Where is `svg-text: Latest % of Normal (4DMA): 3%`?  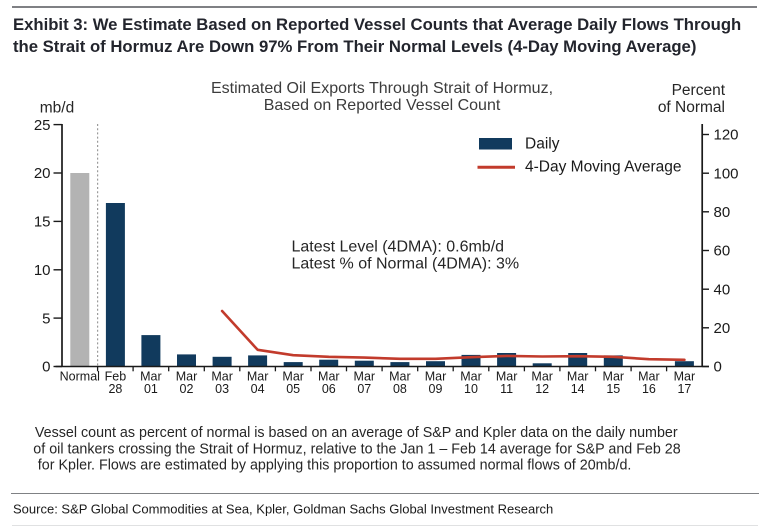 svg-text: Latest % of Normal (4DMA): 3% is located at coordinates (406, 263).